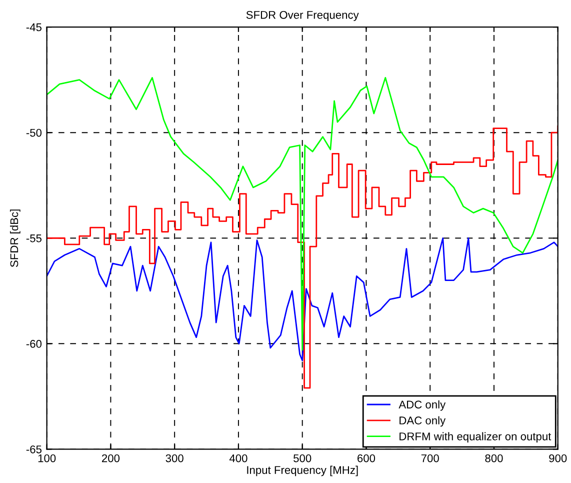  What do you see at coordinates (111, 458) in the screenshot?
I see `x-tick-label: 200` at bounding box center [111, 458].